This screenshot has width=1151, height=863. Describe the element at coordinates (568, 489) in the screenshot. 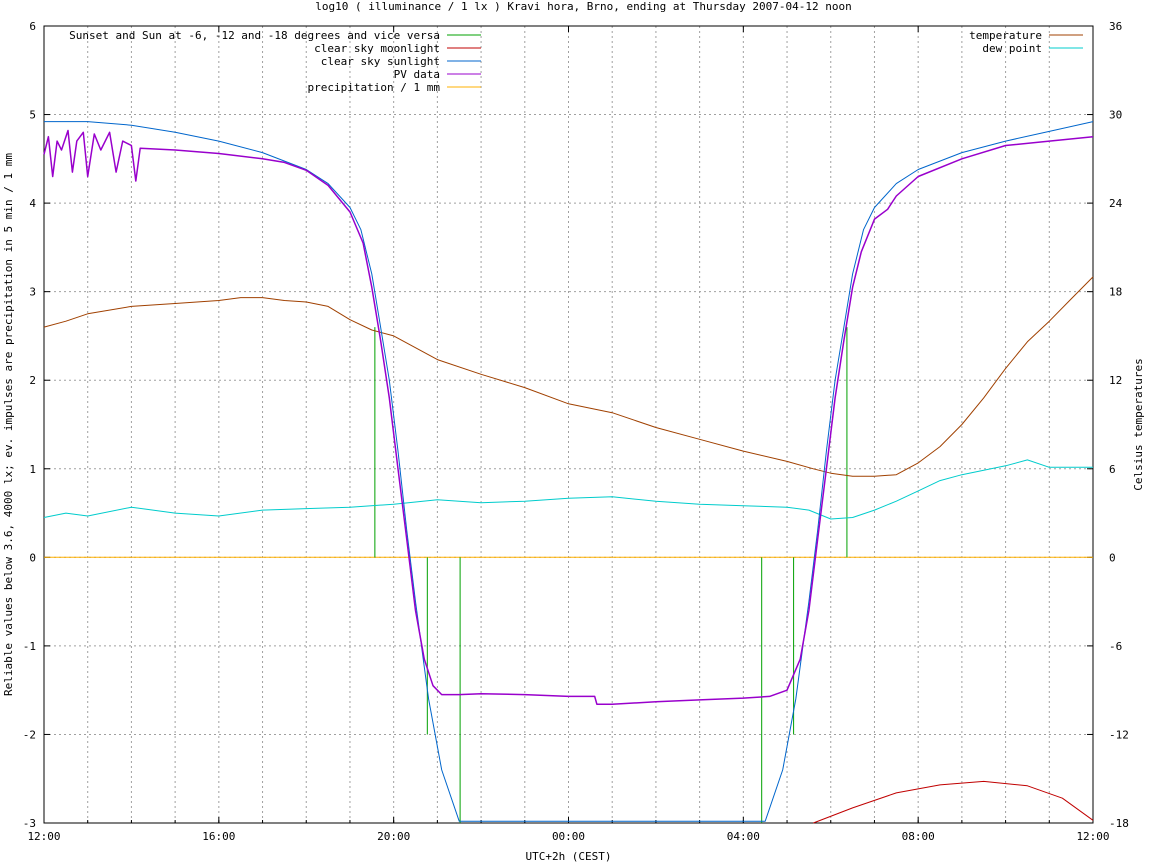

I see `series-line-dew-point` at that location.